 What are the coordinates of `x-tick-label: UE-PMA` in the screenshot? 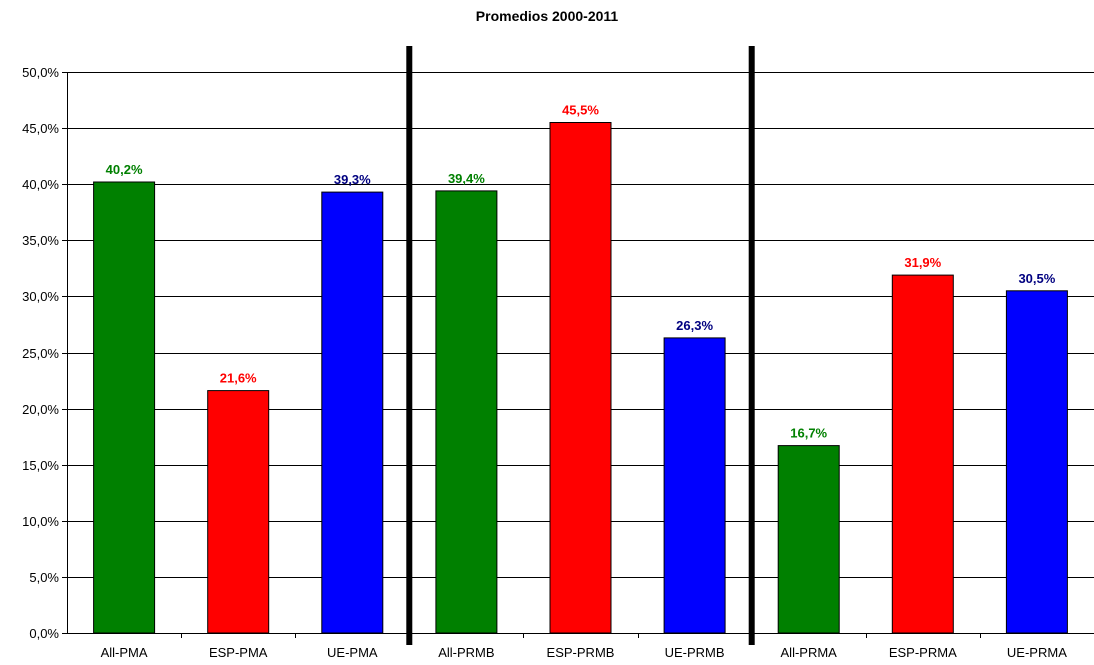 It's located at (352, 652).